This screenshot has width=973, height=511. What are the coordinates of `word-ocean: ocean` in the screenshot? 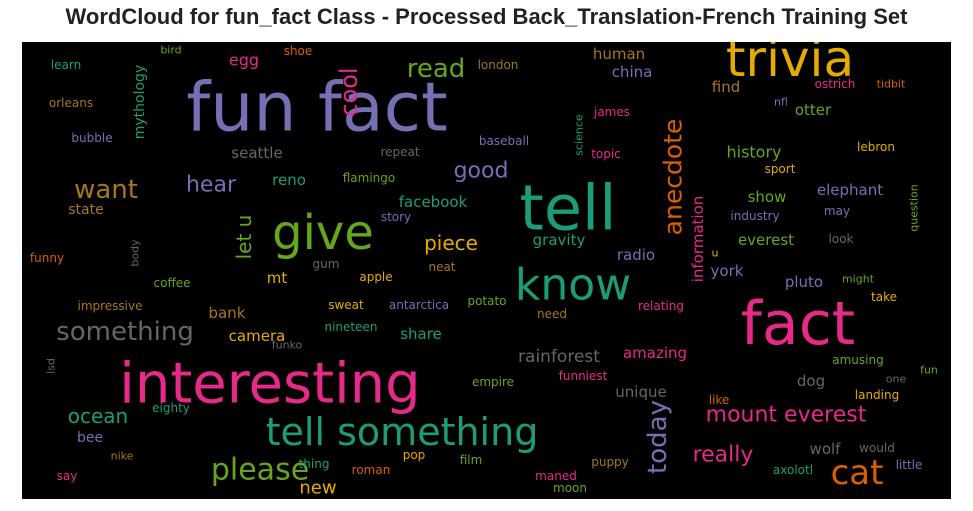 It's located at (98, 416).